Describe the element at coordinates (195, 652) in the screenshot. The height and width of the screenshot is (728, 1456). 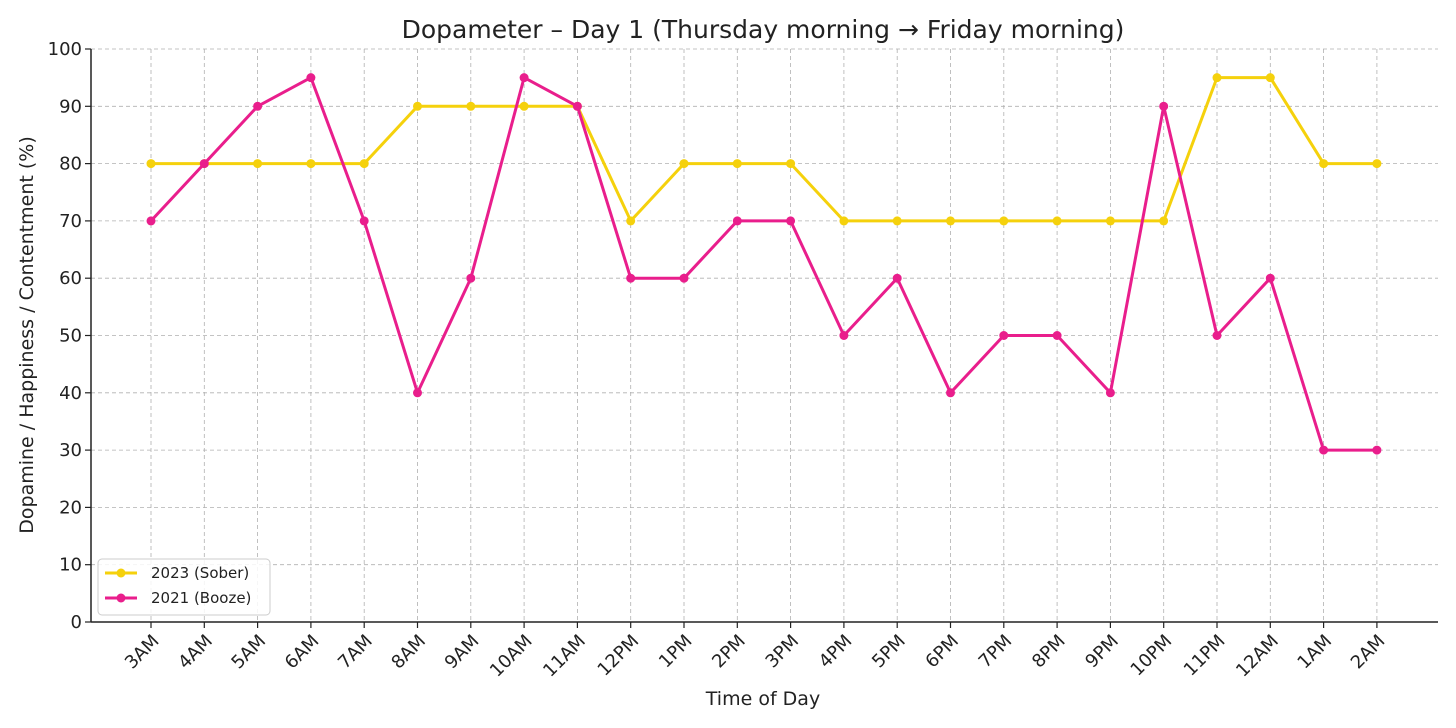
I see `x-tick-label-1: 4AM` at that location.